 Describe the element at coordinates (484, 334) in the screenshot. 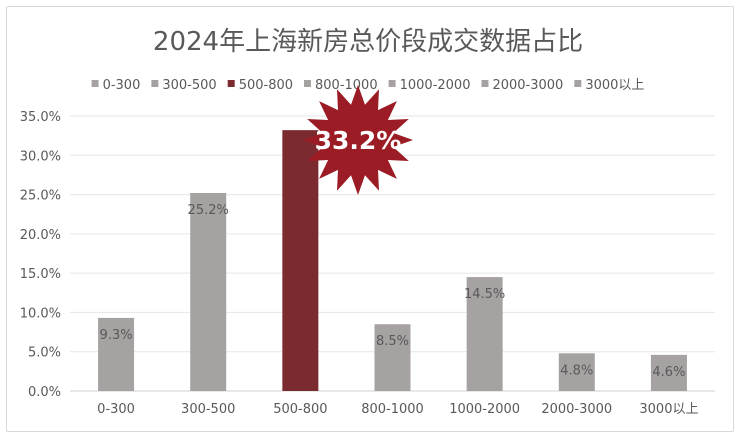

I see `bar-1000-2000` at that location.